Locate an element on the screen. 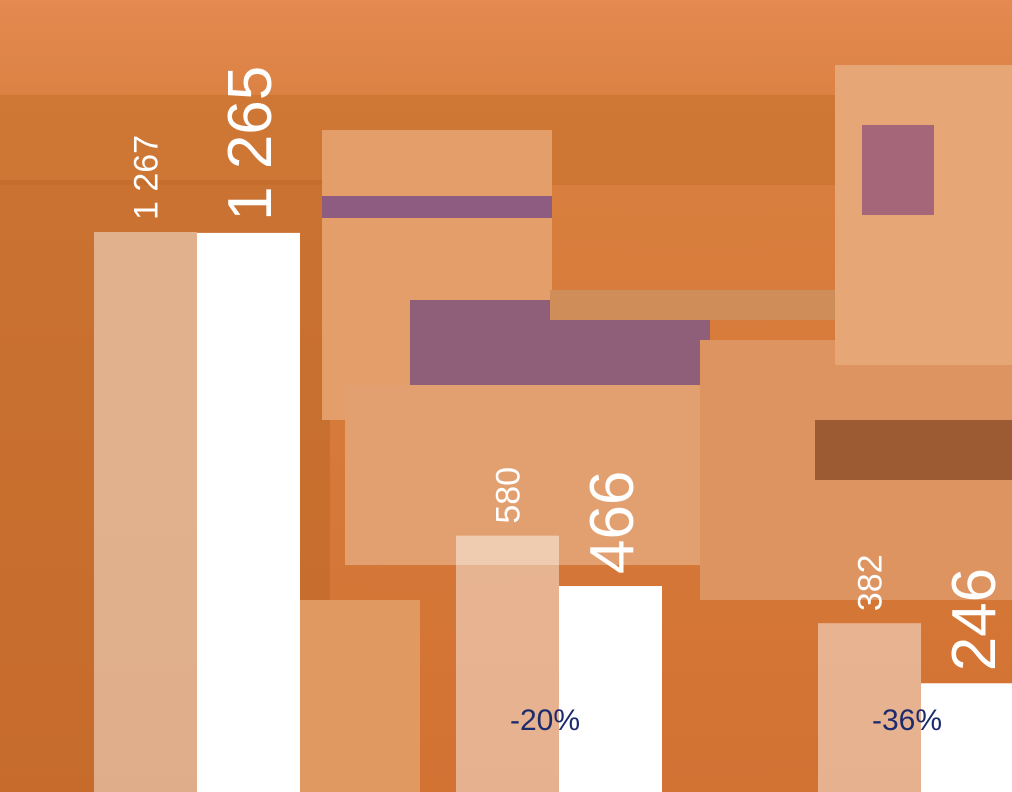 Image resolution: width=1012 pixels, height=792 pixels. value-label: 382 is located at coordinates (871, 582).